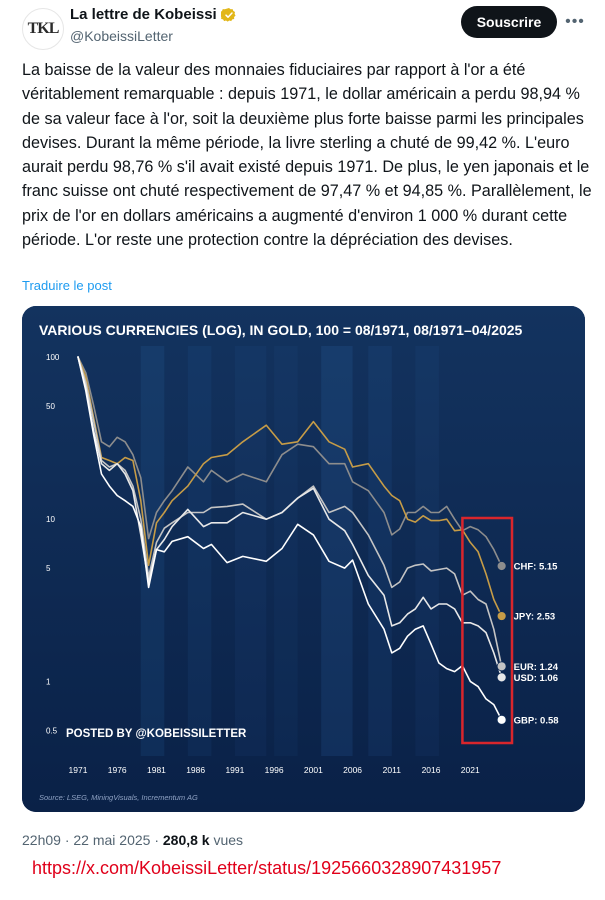  I want to click on y-tick-label: 5, so click(48, 568).